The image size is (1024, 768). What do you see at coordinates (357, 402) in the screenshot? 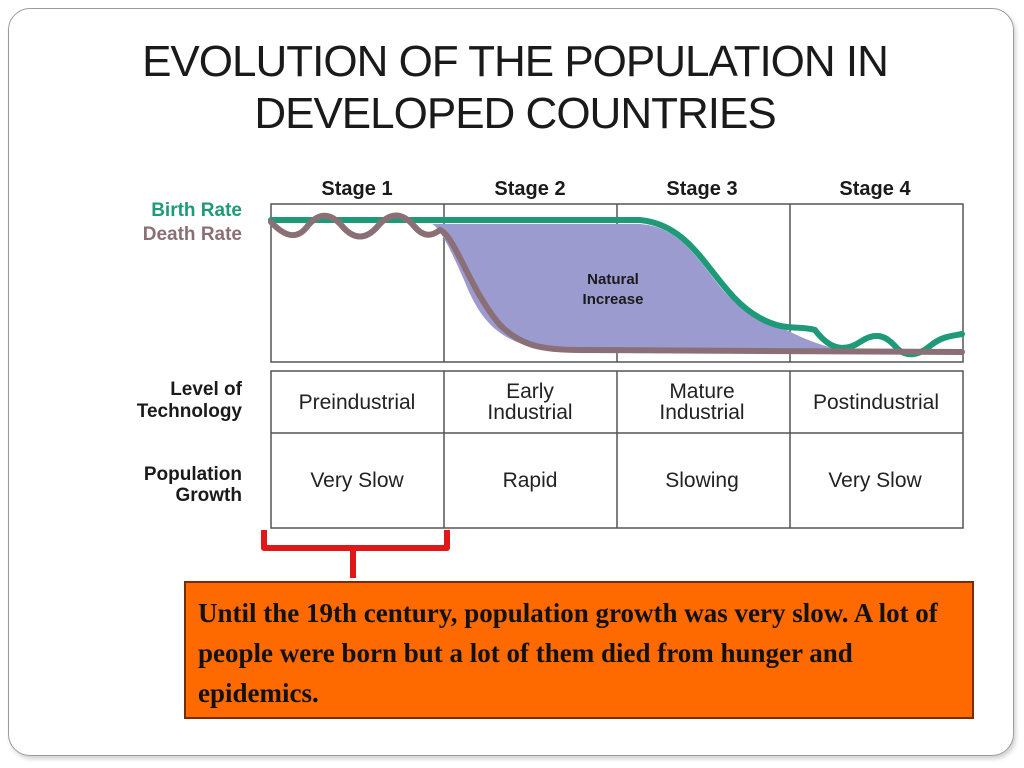
I see `technology-cell-1: Preindustrial` at bounding box center [357, 402].